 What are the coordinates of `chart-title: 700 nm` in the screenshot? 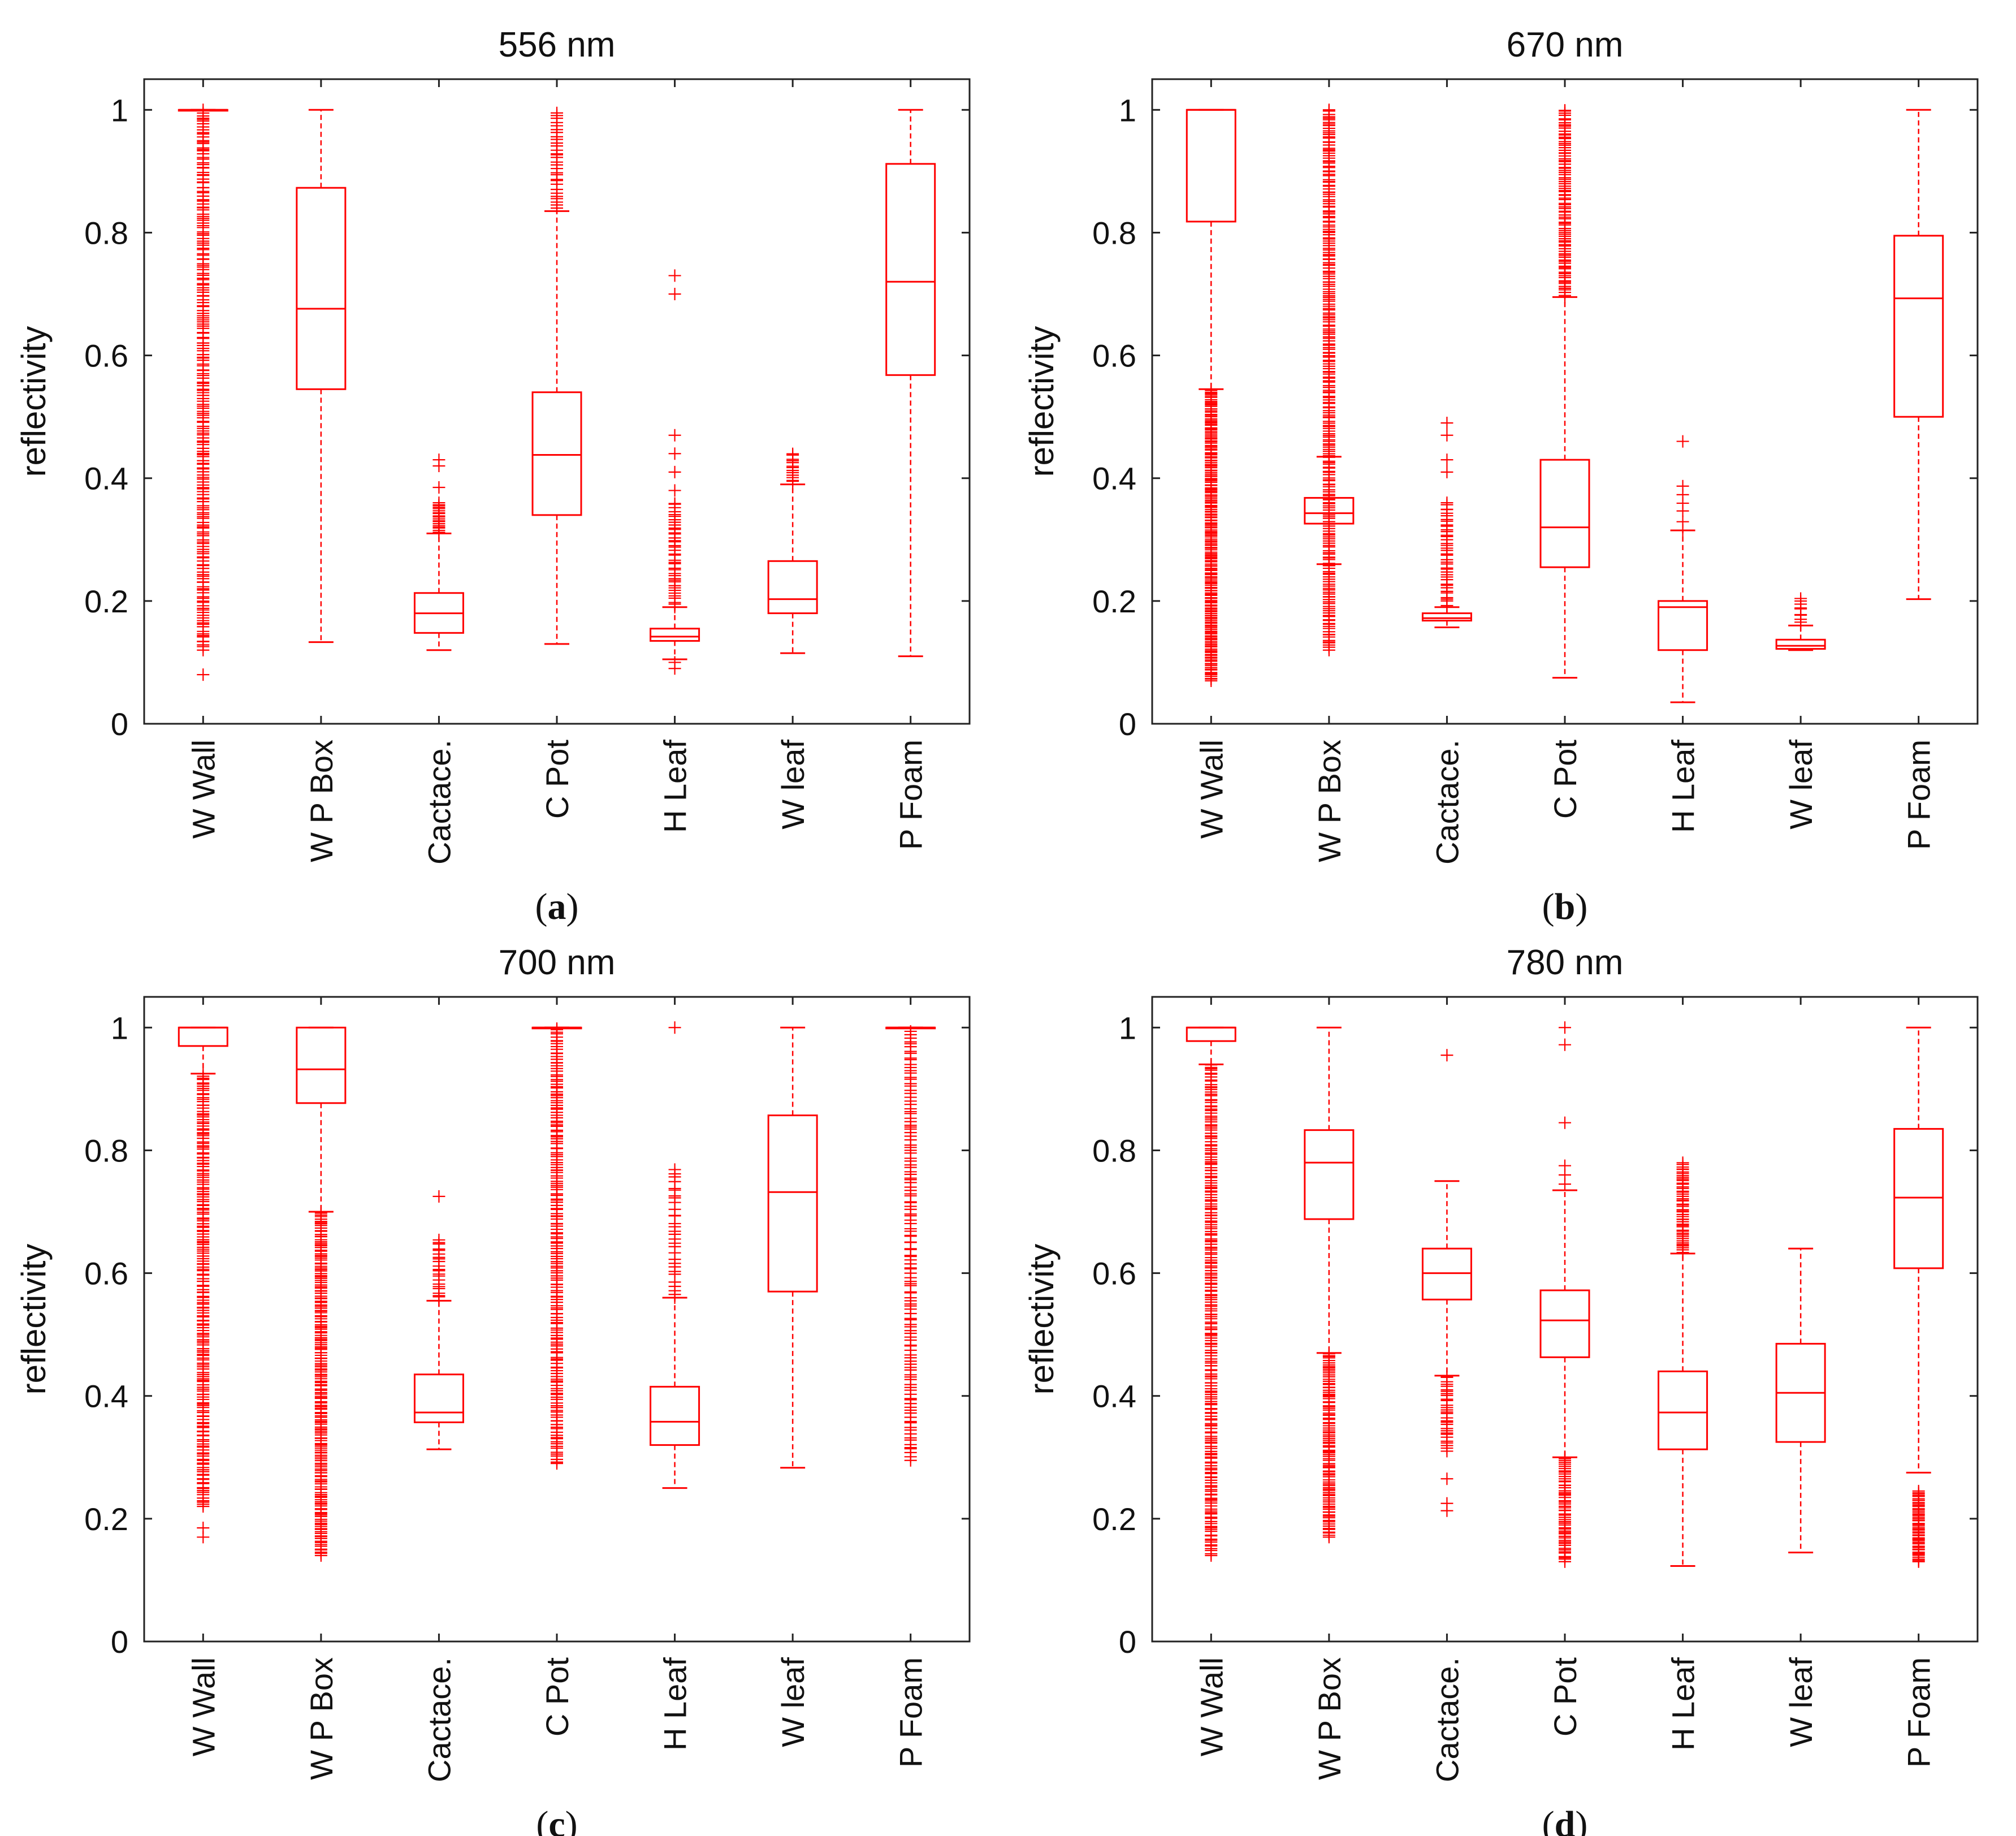 It's located at (557, 963).